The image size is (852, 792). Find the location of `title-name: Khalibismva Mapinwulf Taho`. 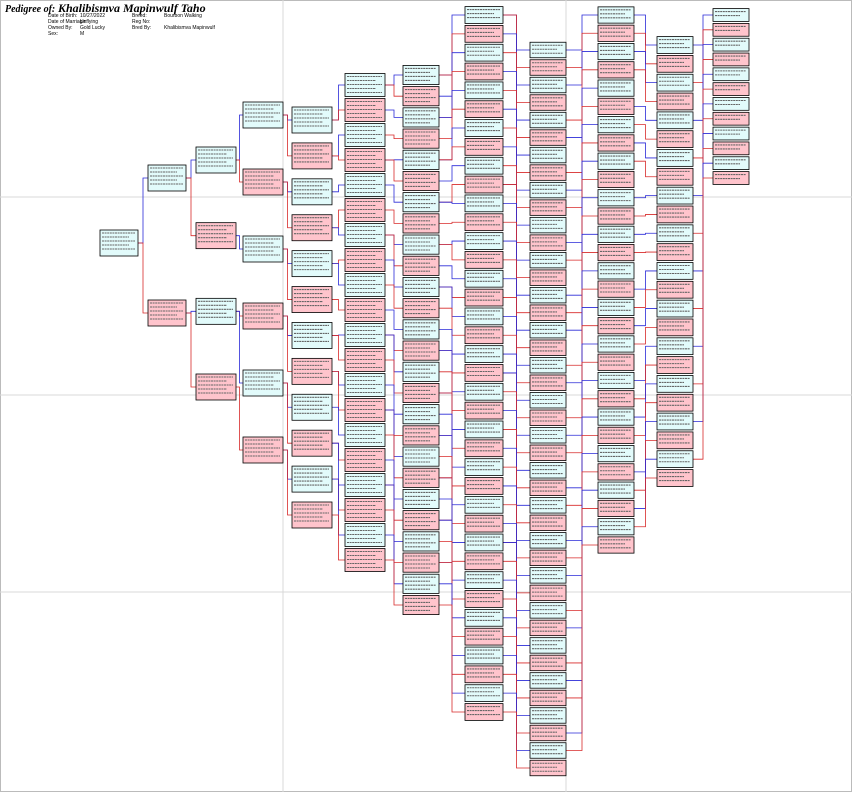

title-name: Khalibismva Mapinwulf Taho is located at coordinates (131, 8).